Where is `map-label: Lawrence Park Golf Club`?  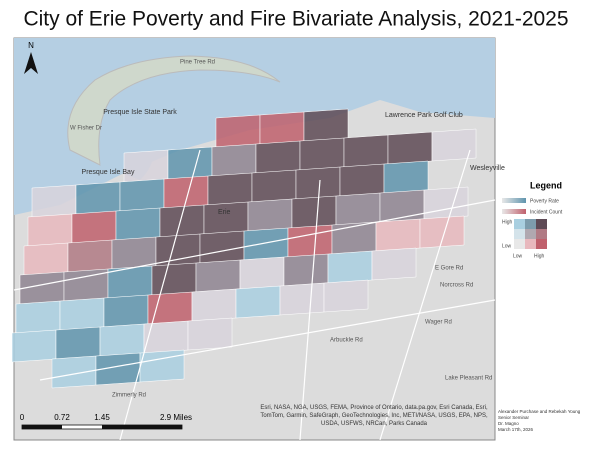 map-label: Lawrence Park Golf Club is located at coordinates (424, 115).